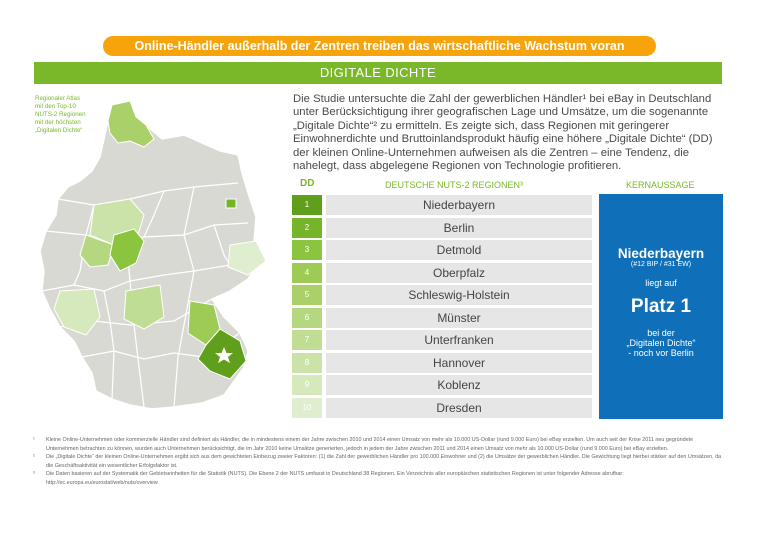 The width and height of the screenshot is (758, 540). Describe the element at coordinates (459, 340) in the screenshot. I see `region-name: Unterfranken` at that location.